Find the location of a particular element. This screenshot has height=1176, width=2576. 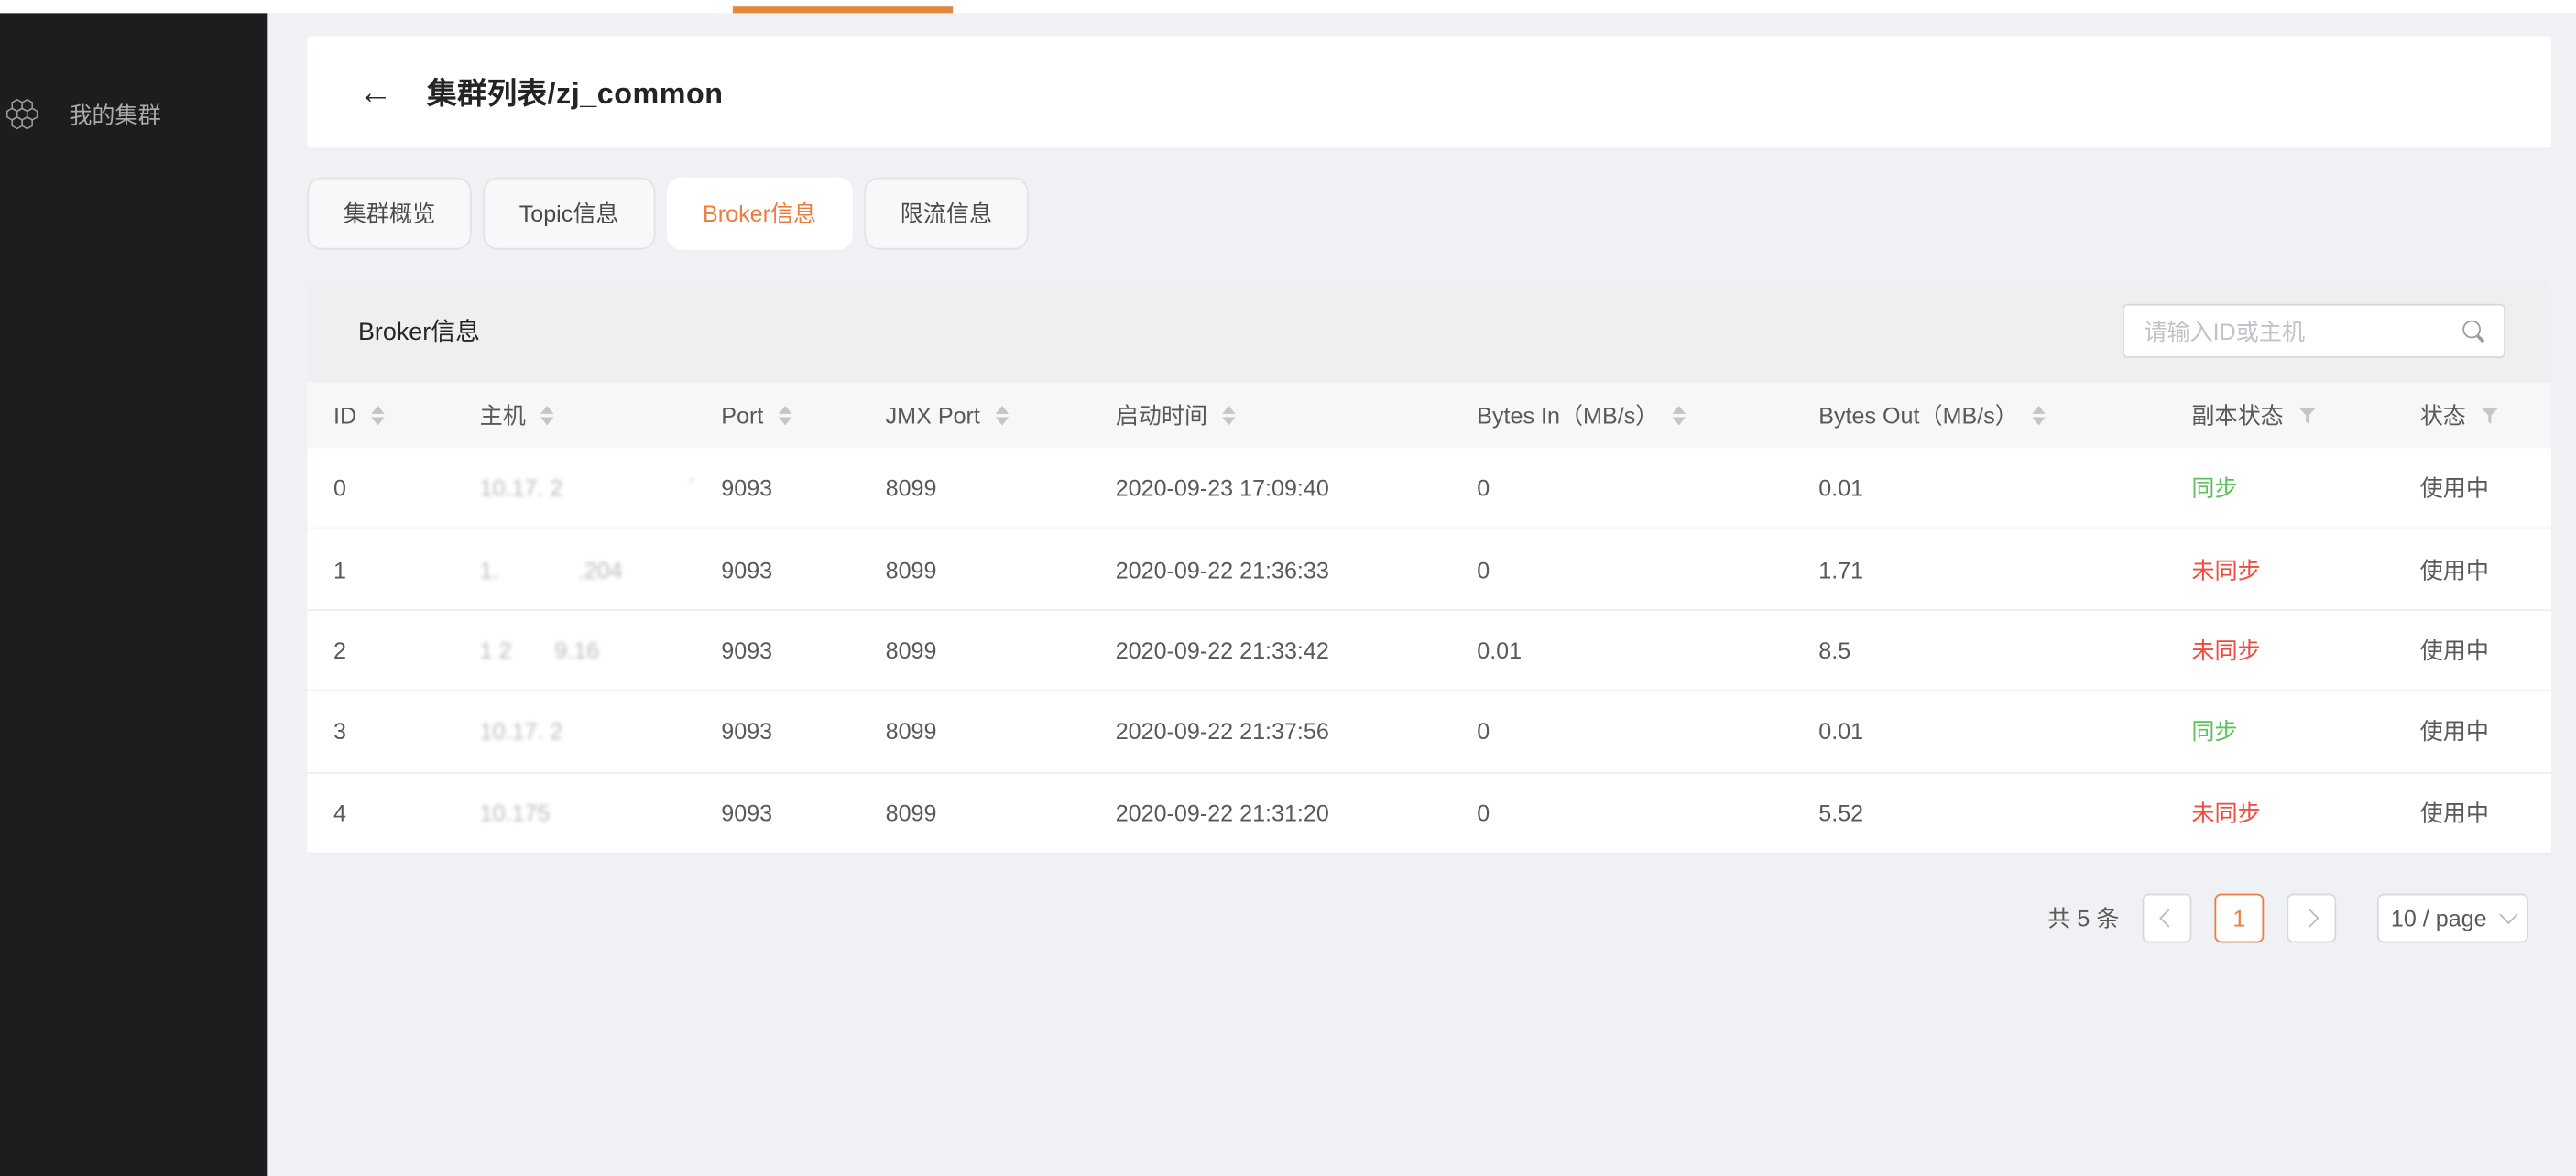

cell-host: 1. .204 is located at coordinates (551, 569).